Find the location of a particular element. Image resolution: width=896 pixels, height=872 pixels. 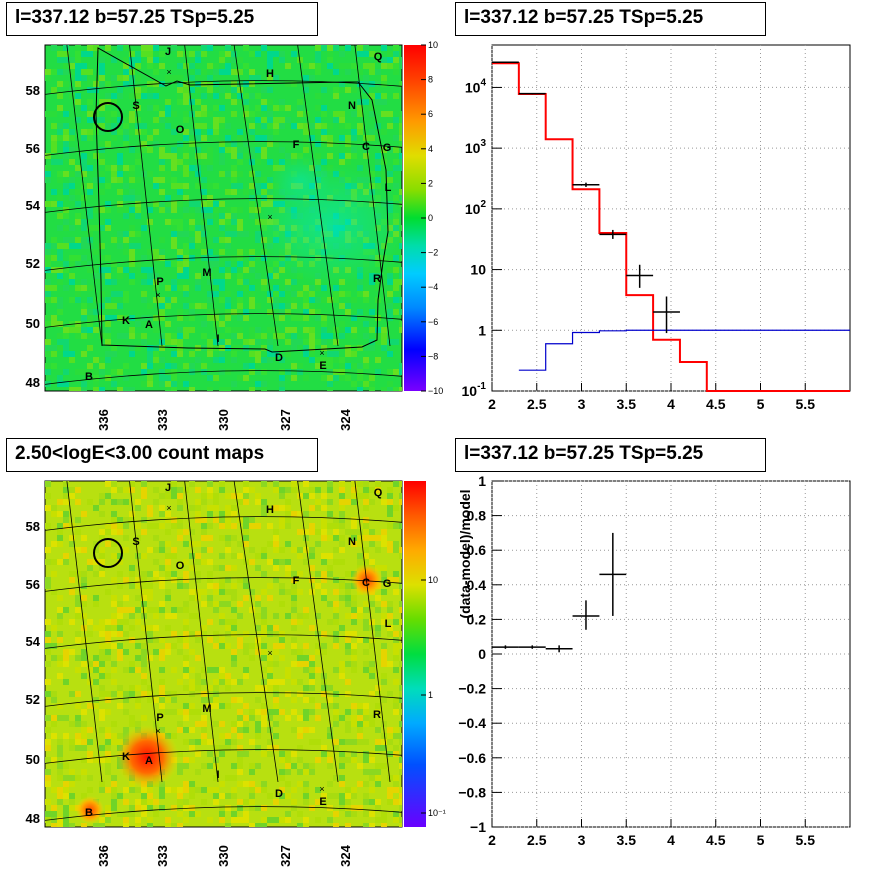

source-label-f: F is located at coordinates (296, 581).